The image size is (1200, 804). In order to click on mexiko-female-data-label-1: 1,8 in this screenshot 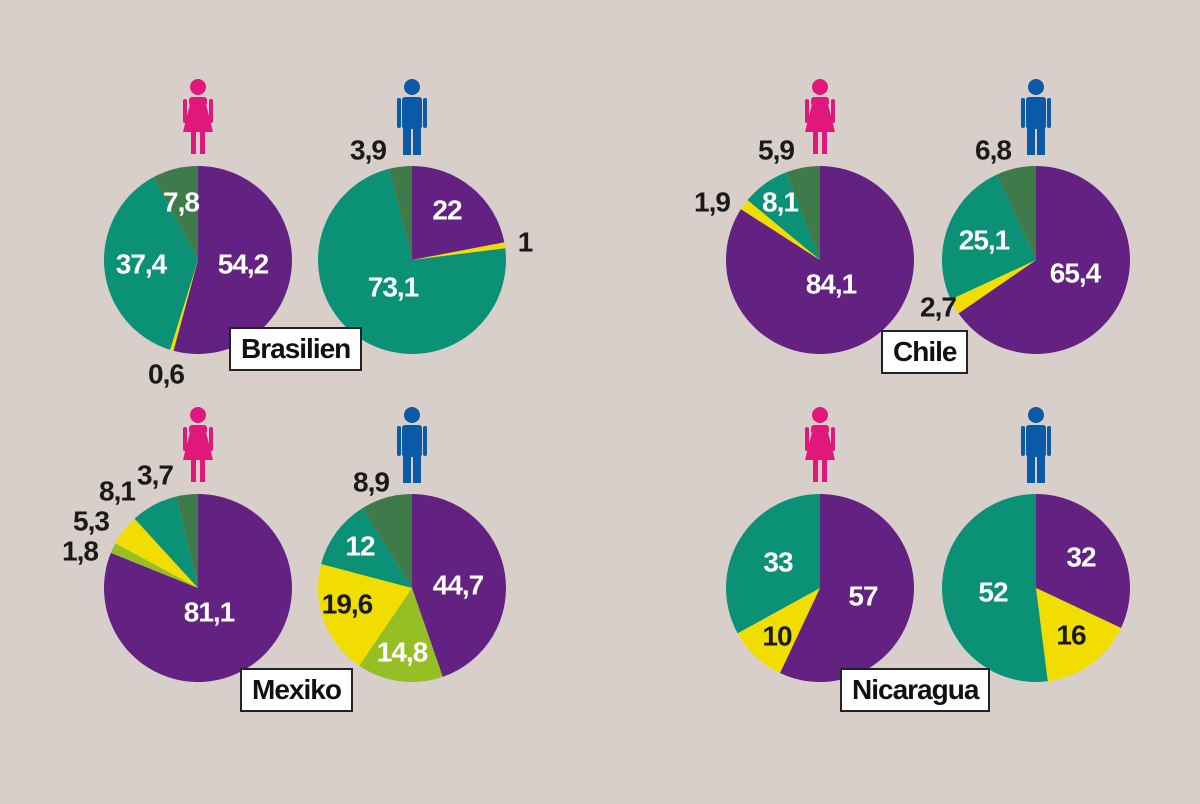, I will do `click(80, 551)`.